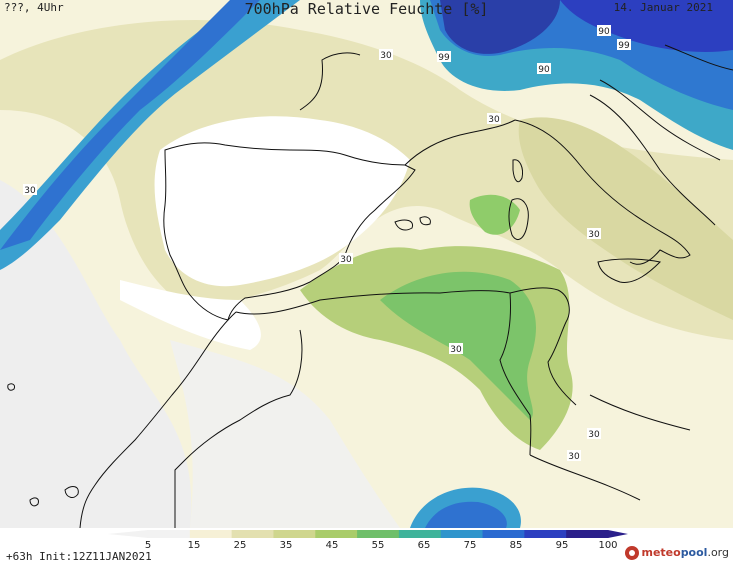 This screenshot has width=733, height=566. I want to click on init-time: +63h Init:12Z11JAN2021, so click(79, 556).